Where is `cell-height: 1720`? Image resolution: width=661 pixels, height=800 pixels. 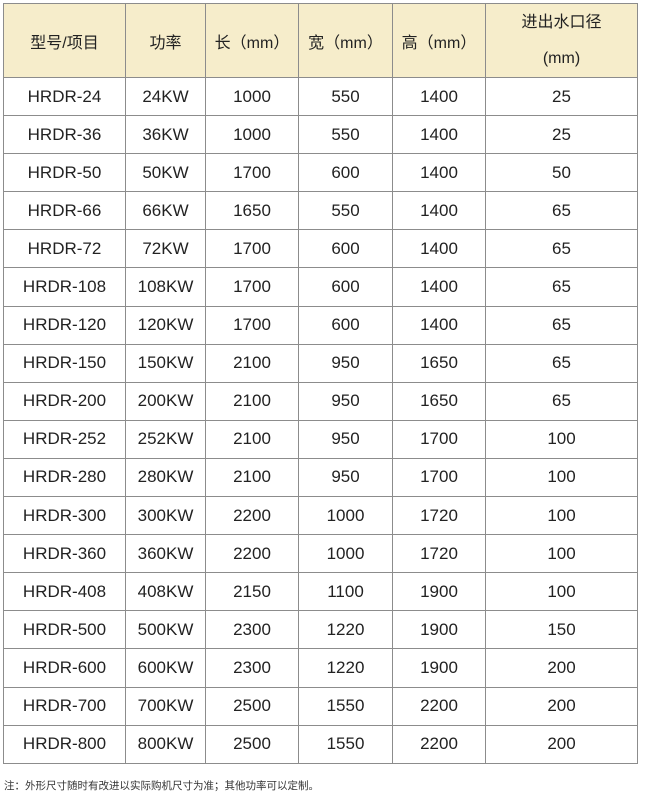
cell-height: 1720 is located at coordinates (439, 516).